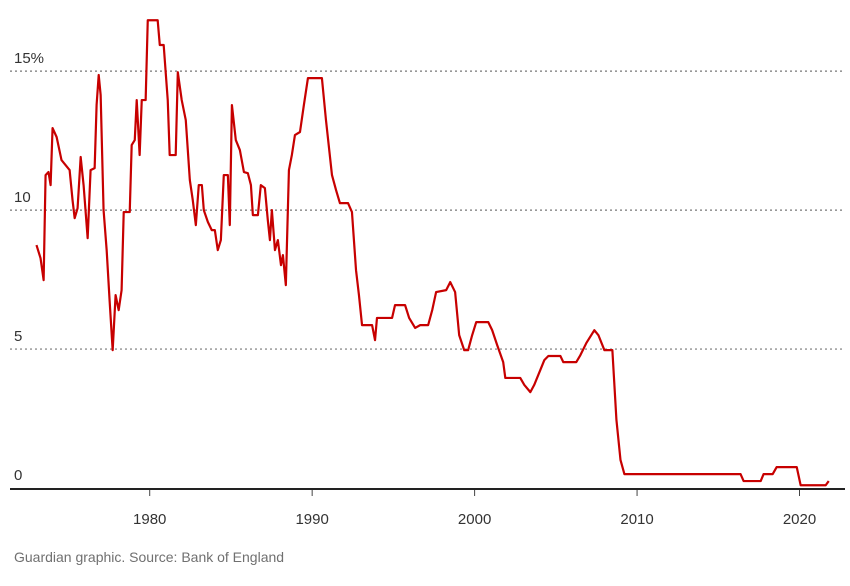 The image size is (850, 586). What do you see at coordinates (149, 519) in the screenshot?
I see `x-tick-label: 1980` at bounding box center [149, 519].